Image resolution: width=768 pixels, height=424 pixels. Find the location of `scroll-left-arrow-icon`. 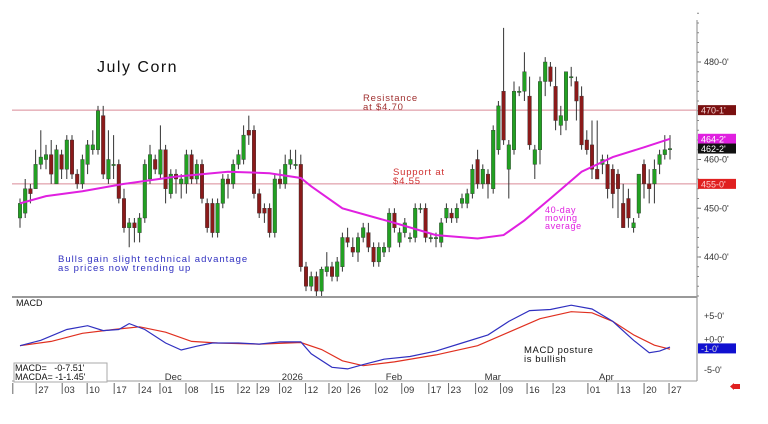

scroll-left-arrow-icon is located at coordinates (732, 386).